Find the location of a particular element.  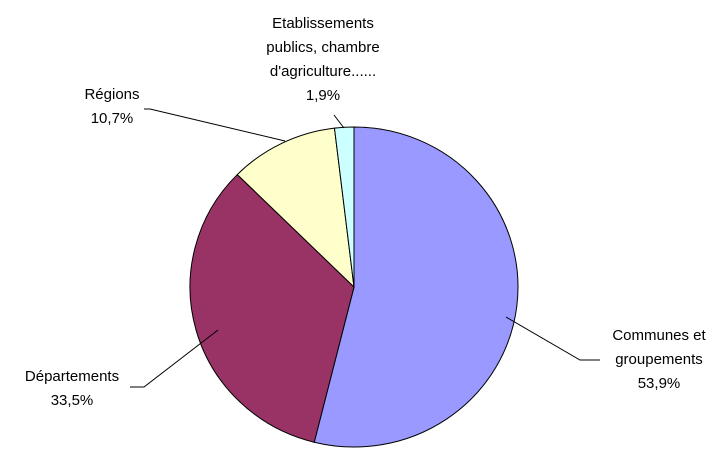

slice-label-etablissements-line-2: publics, chambre is located at coordinates (322, 47).